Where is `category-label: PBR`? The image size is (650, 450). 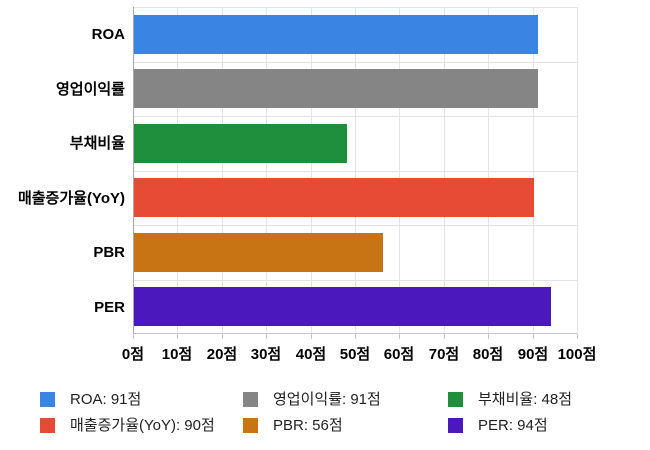 category-label: PBR is located at coordinates (109, 252).